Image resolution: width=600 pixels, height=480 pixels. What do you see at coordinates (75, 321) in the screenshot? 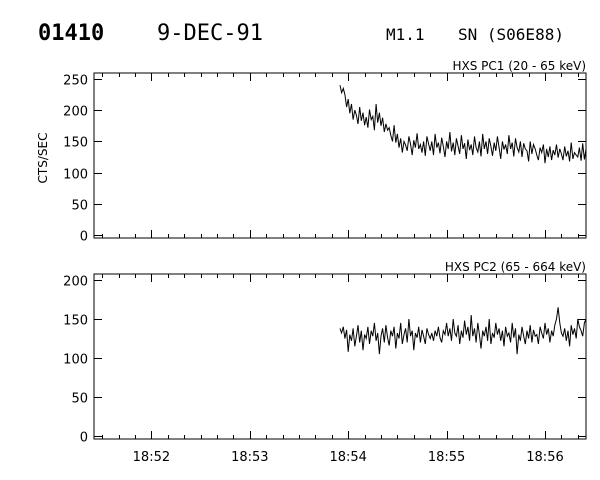
I see `panel-pc2-ytick-label: 150` at bounding box center [75, 321].